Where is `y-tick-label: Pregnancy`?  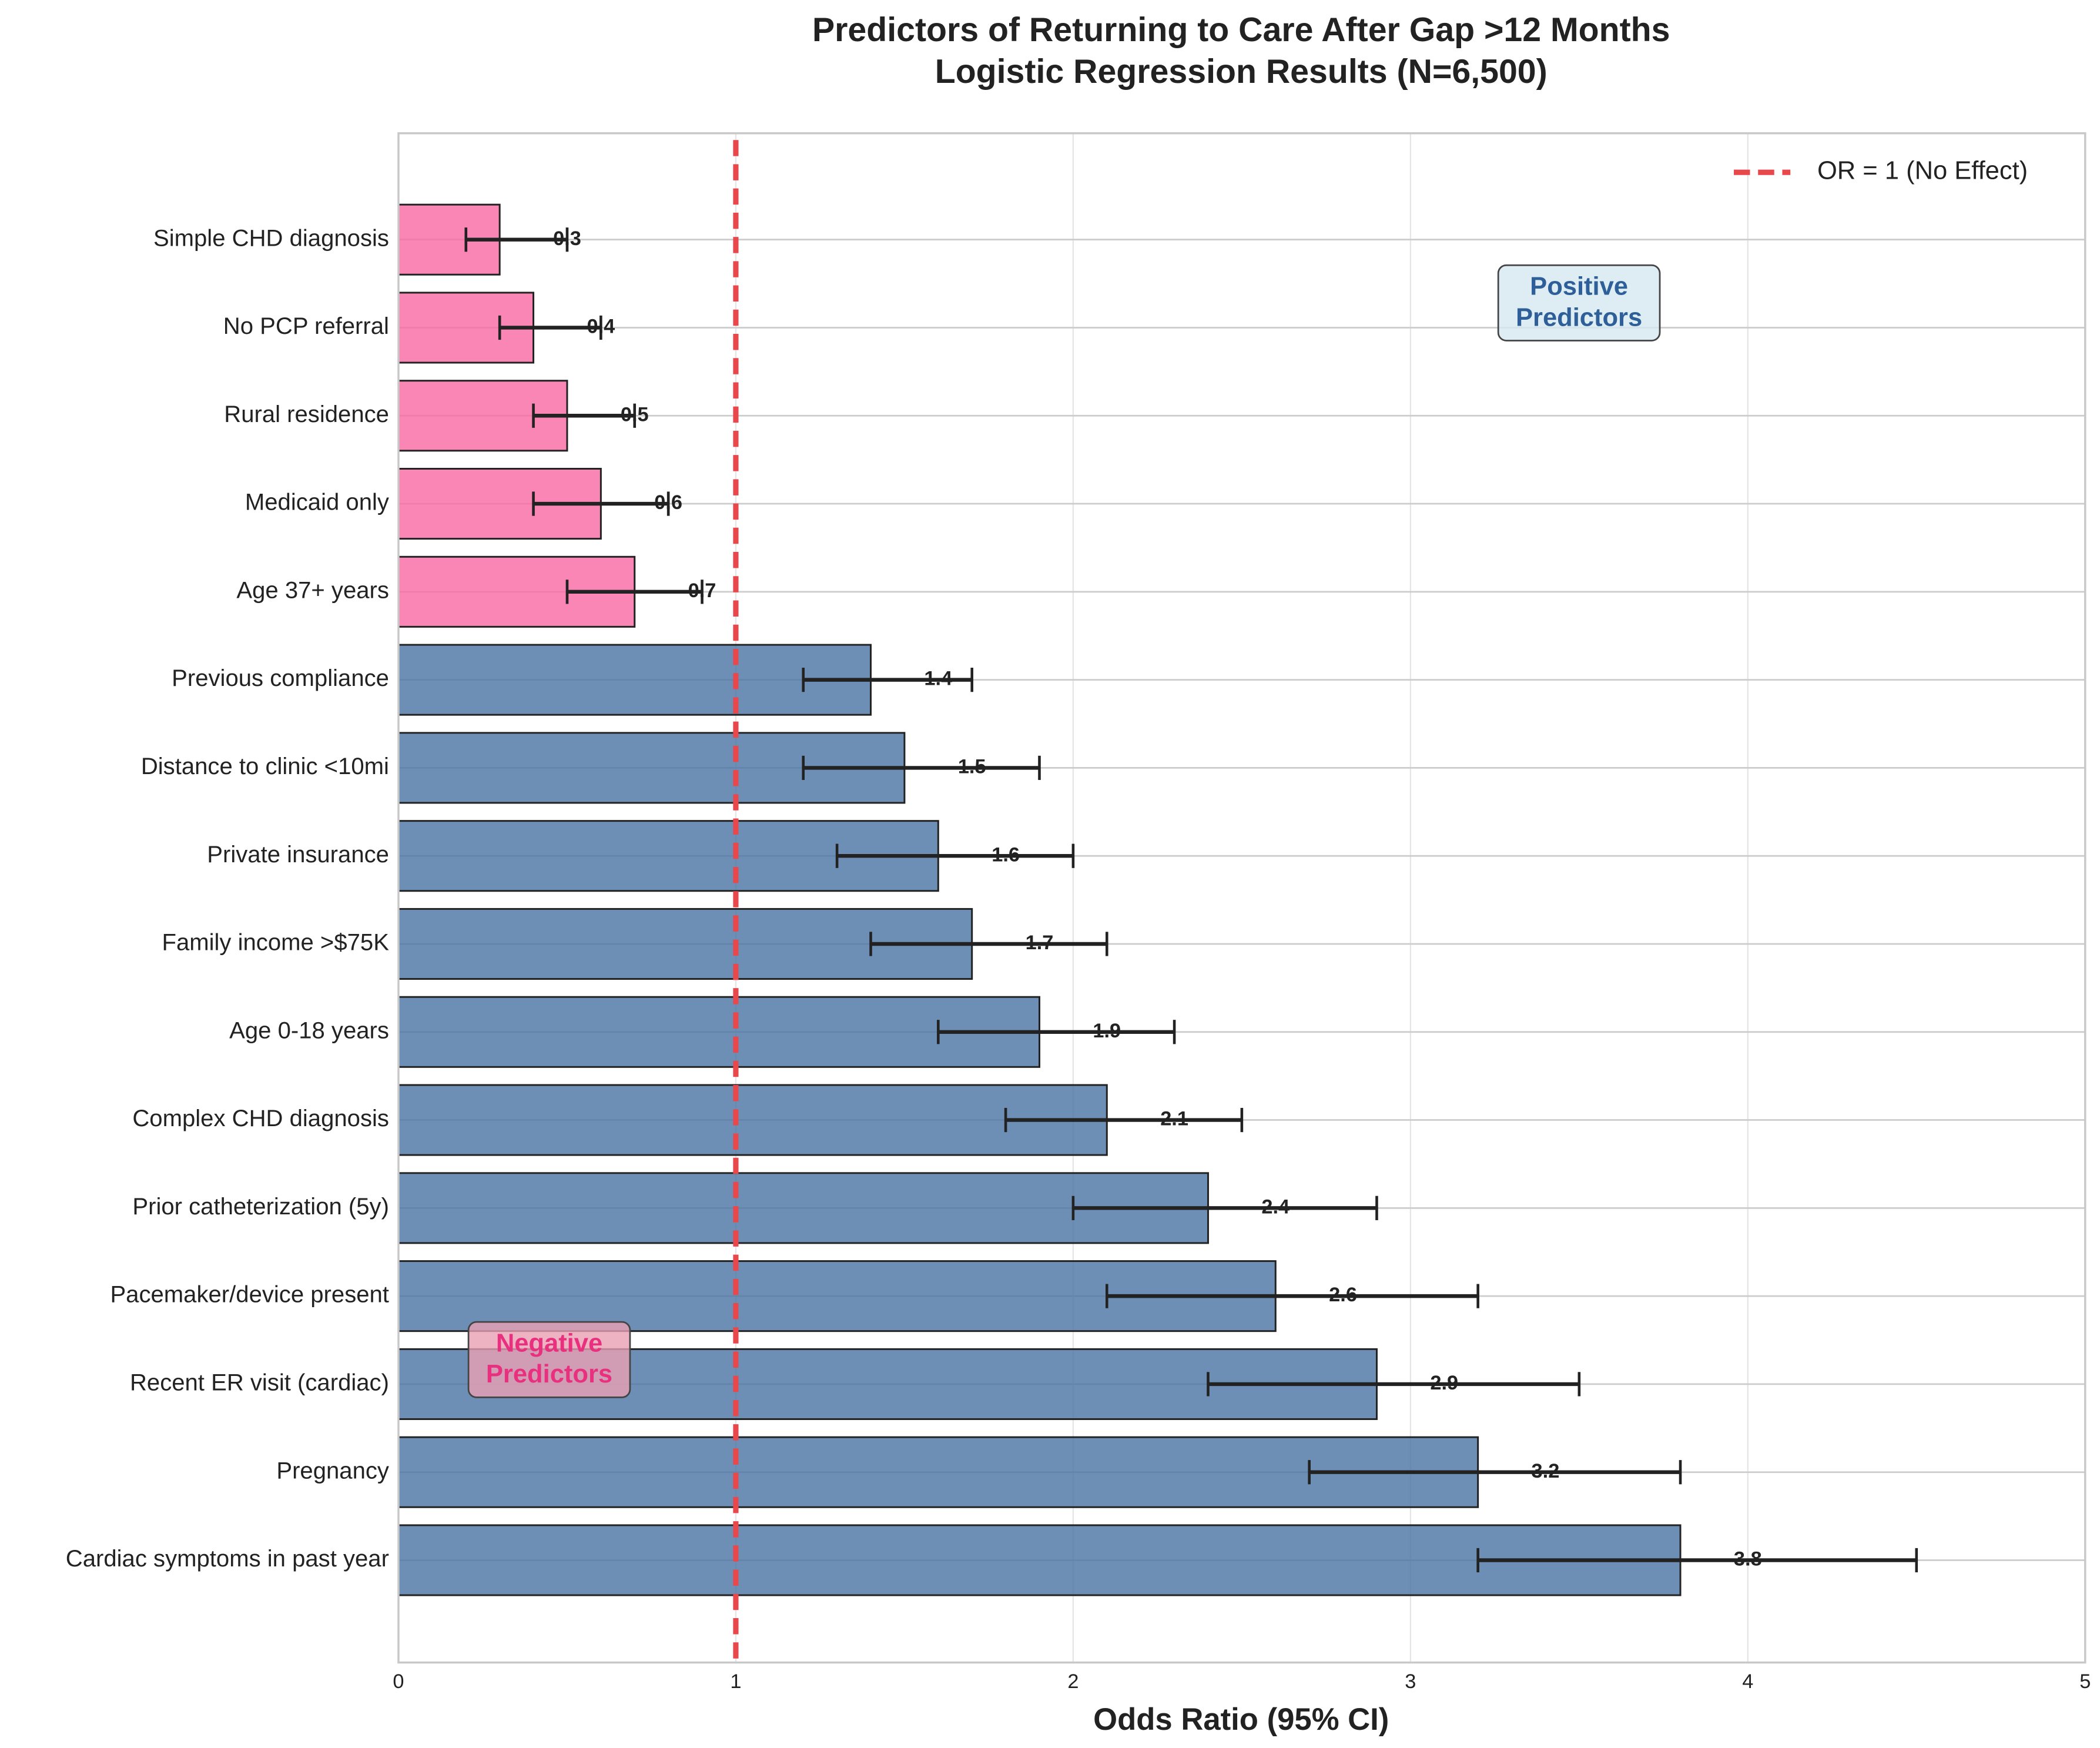 y-tick-label: Pregnancy is located at coordinates (332, 1471).